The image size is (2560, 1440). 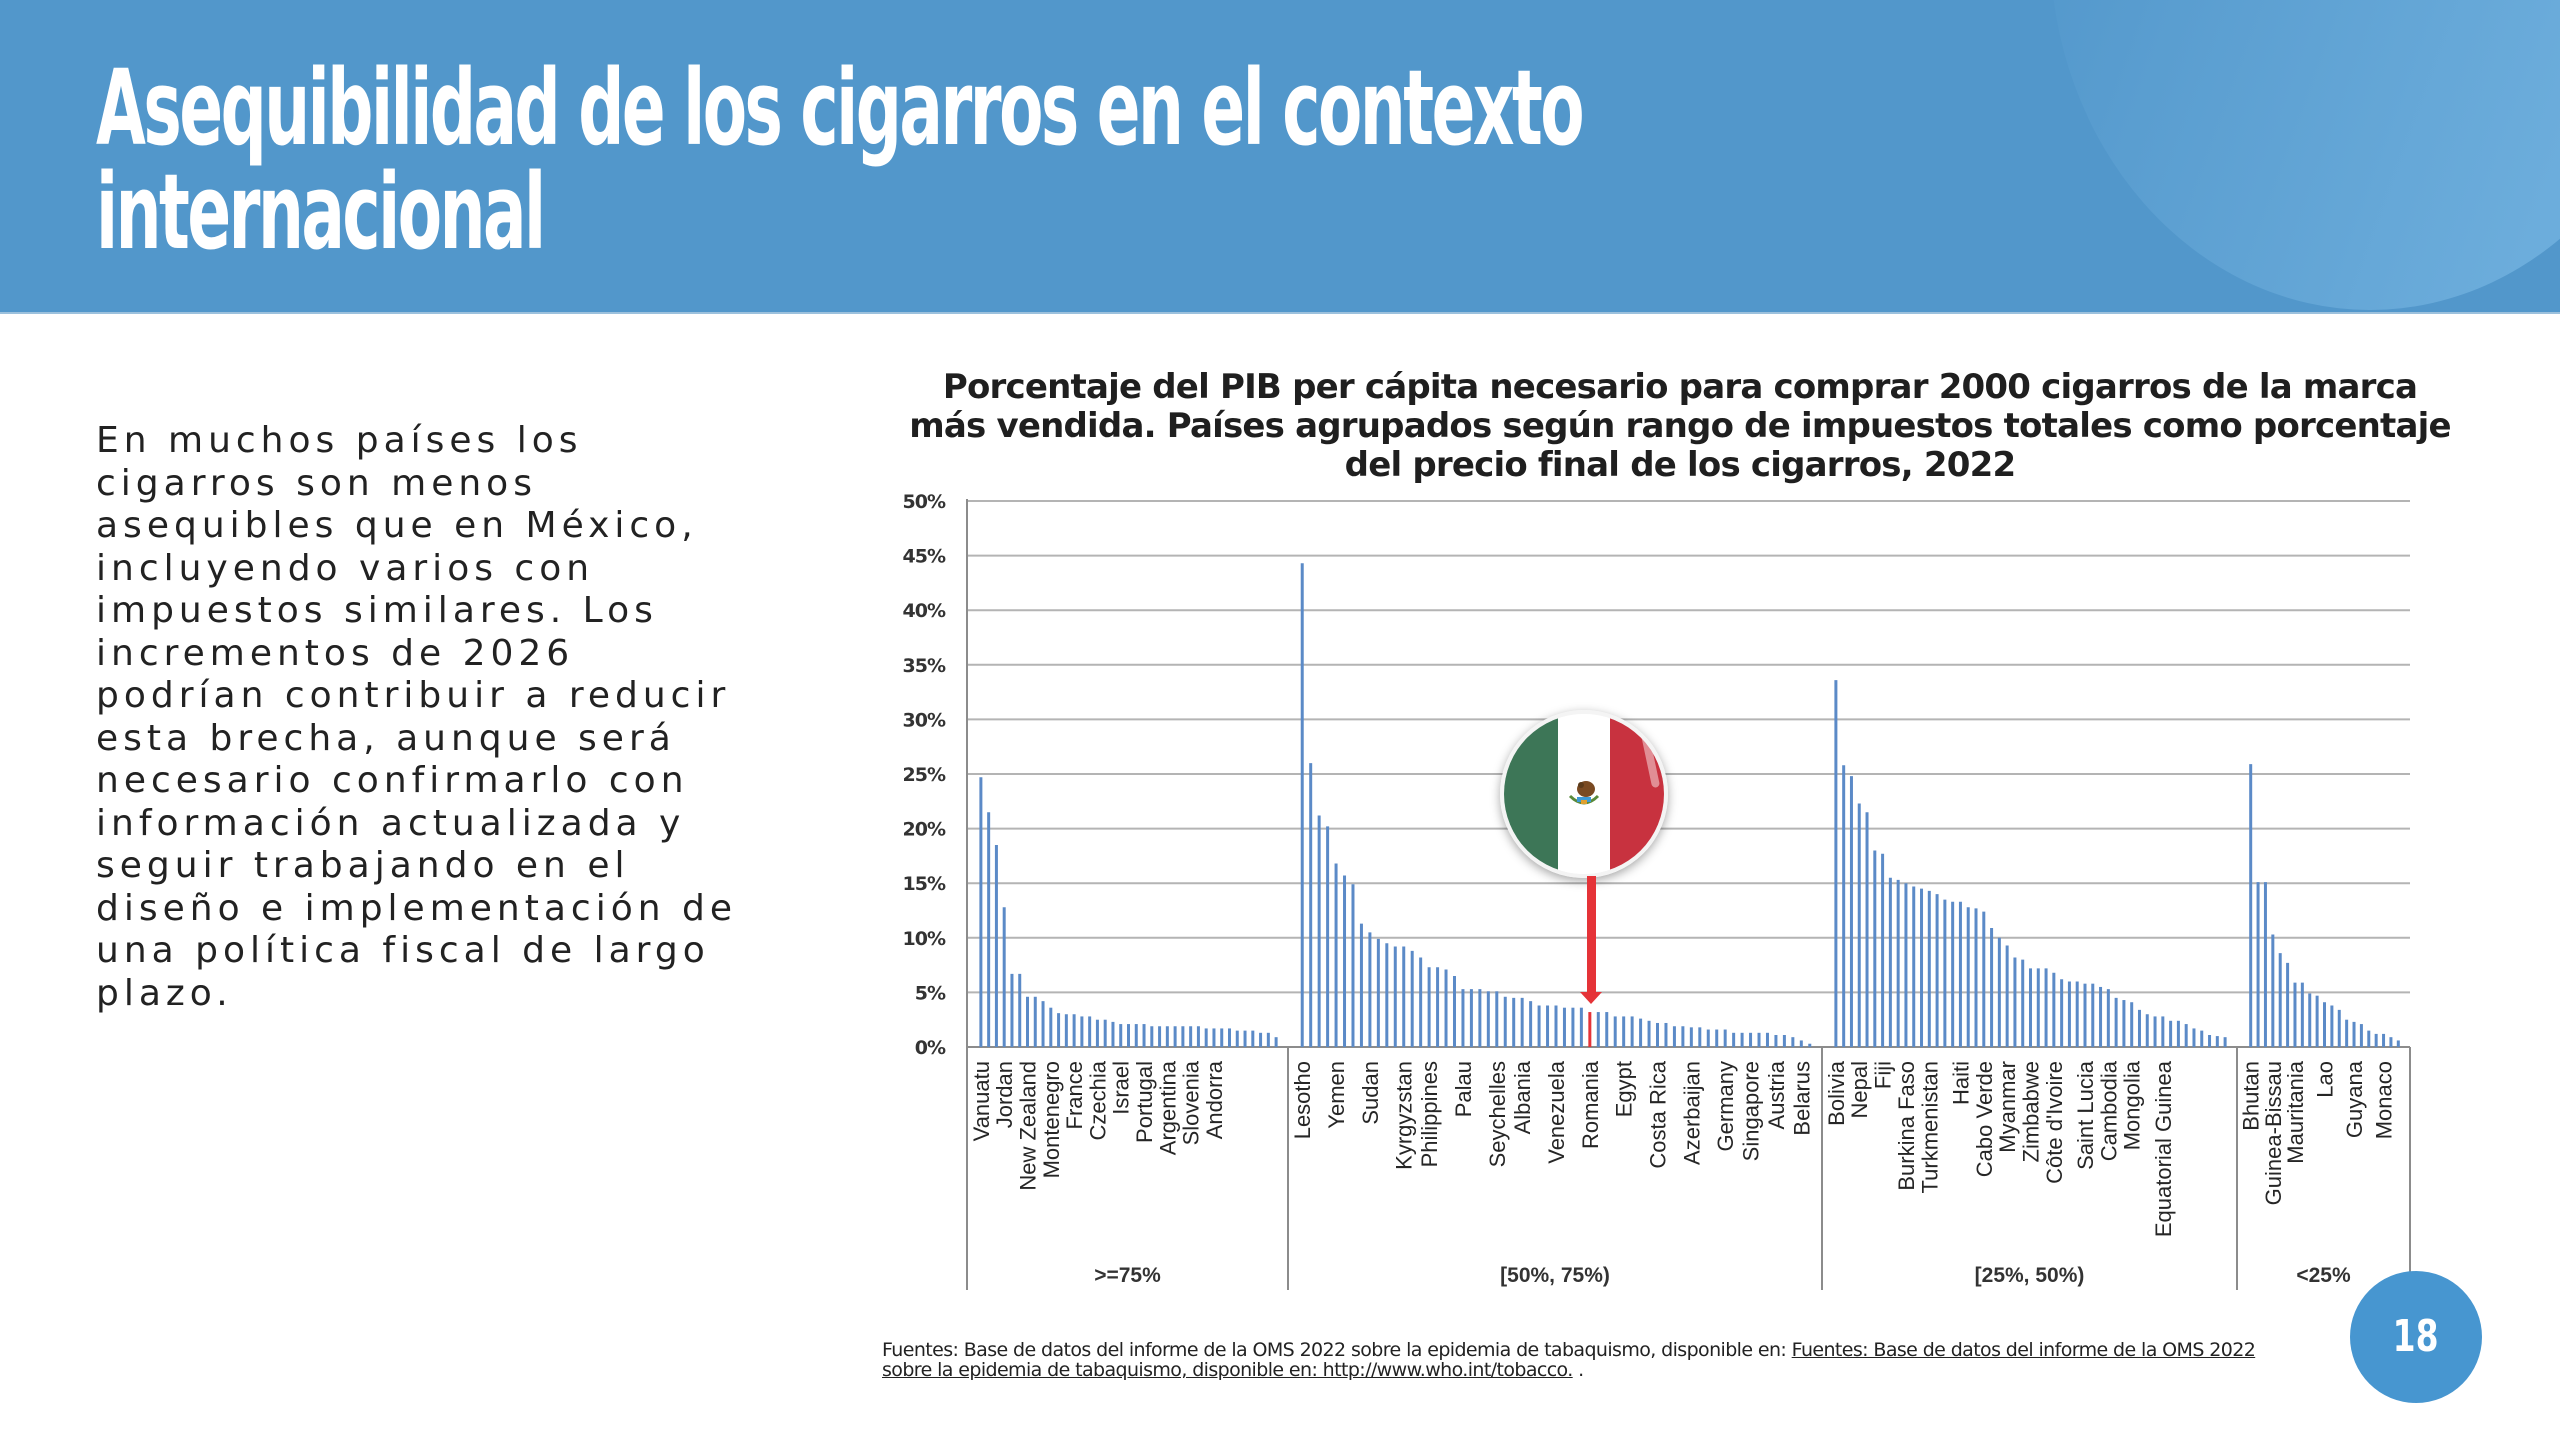 What do you see at coordinates (1497, 1114) in the screenshot?
I see `x-tick-label: Seychelles` at bounding box center [1497, 1114].